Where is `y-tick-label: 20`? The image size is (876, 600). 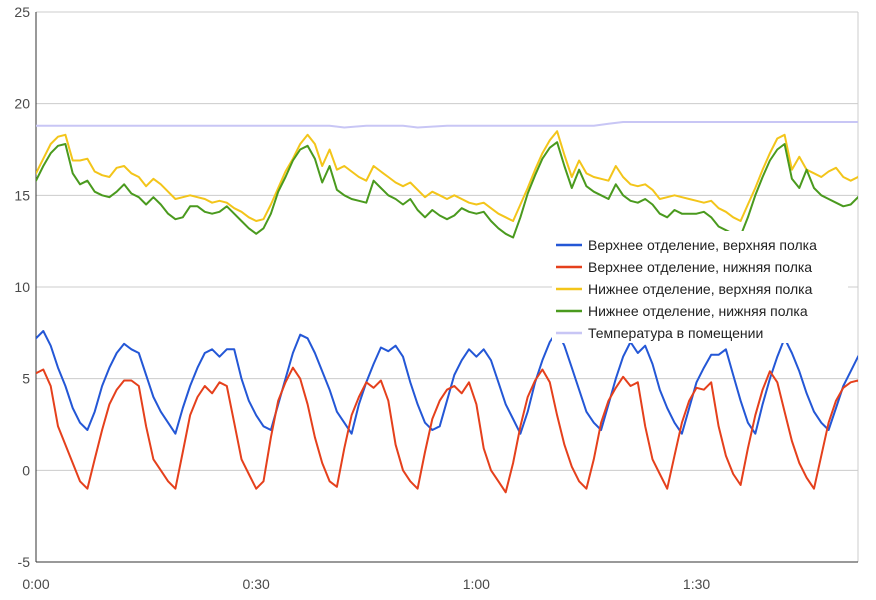
y-tick-label: 20 is located at coordinates (22, 104).